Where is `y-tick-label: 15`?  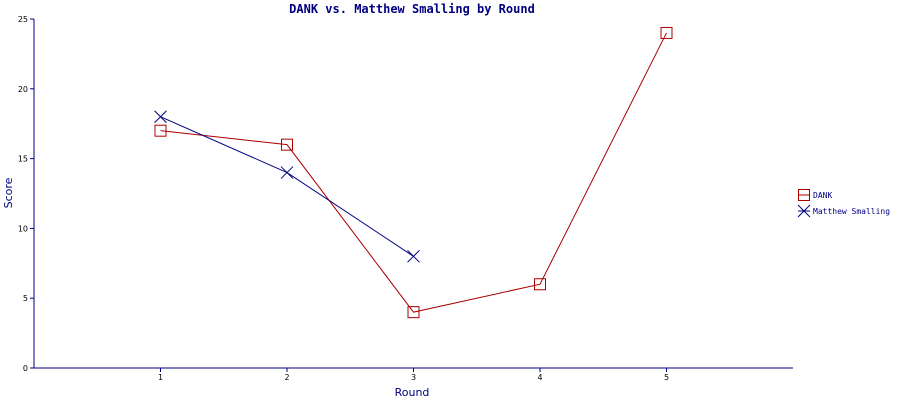 y-tick-label: 15 is located at coordinates (23, 159).